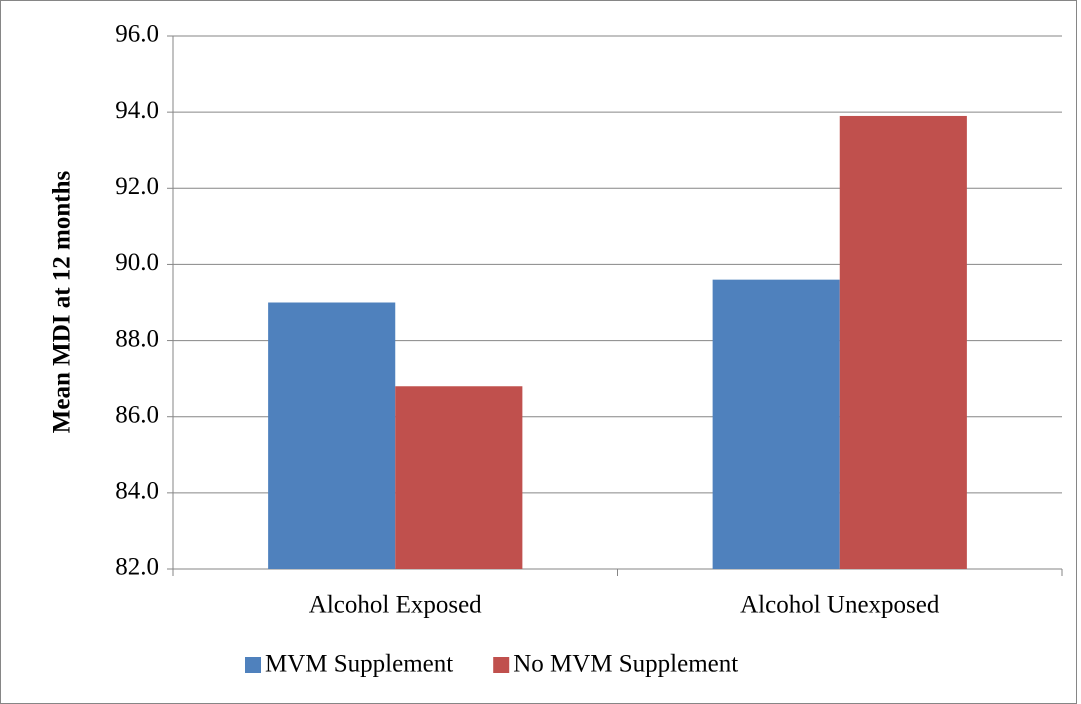 This screenshot has width=1081, height=704. Describe the element at coordinates (137, 338) in the screenshot. I see `y-tick-label: 88.0` at that location.